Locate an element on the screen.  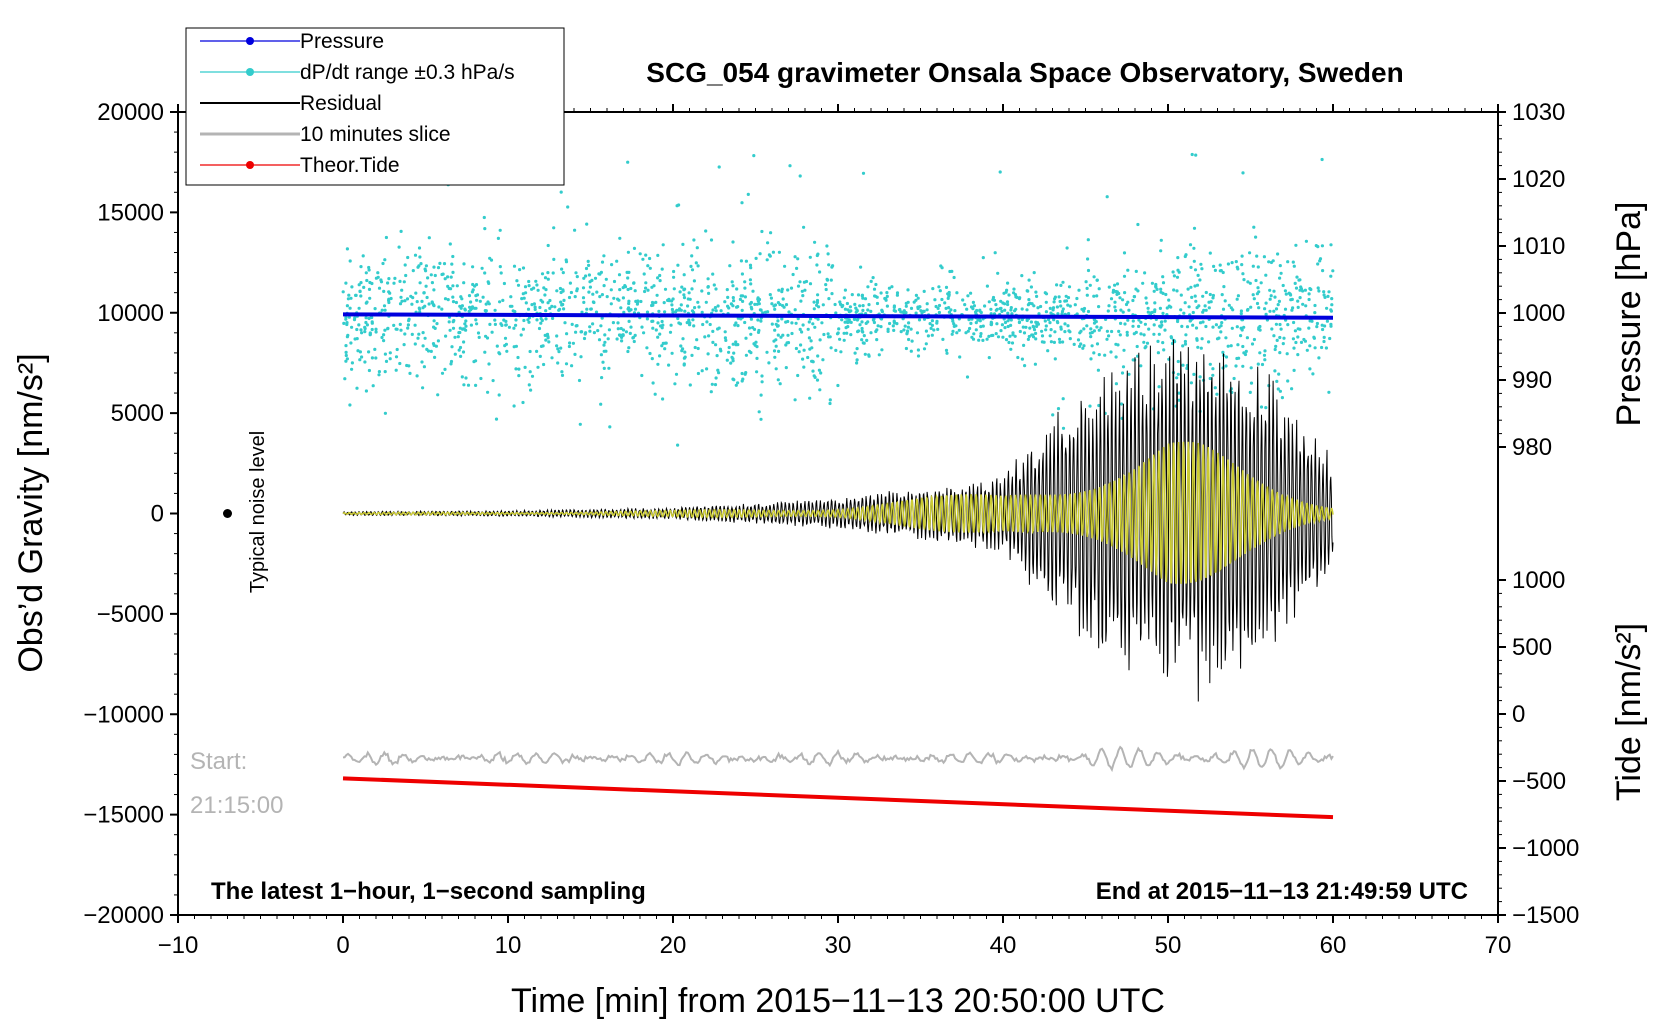
tide-tick-label: −1000 is located at coordinates (1545, 848).